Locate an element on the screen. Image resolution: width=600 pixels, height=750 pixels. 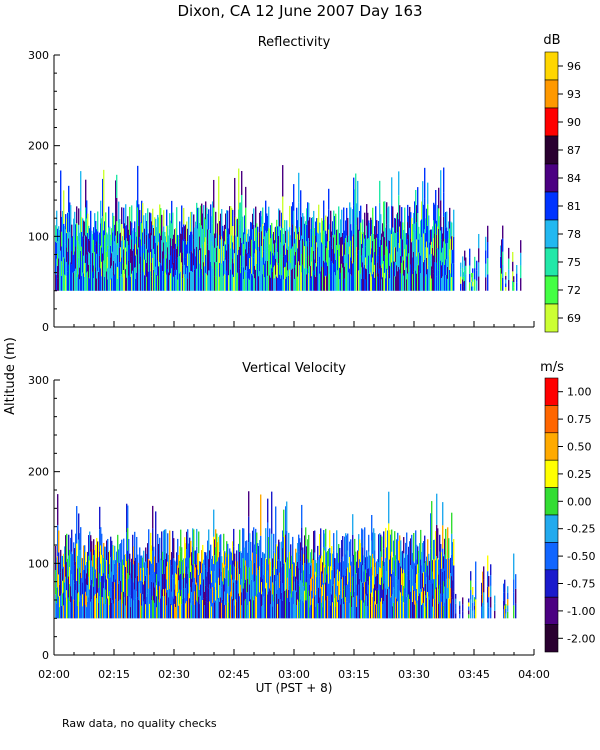
y-tick-label: 0 is located at coordinates (45, 327).